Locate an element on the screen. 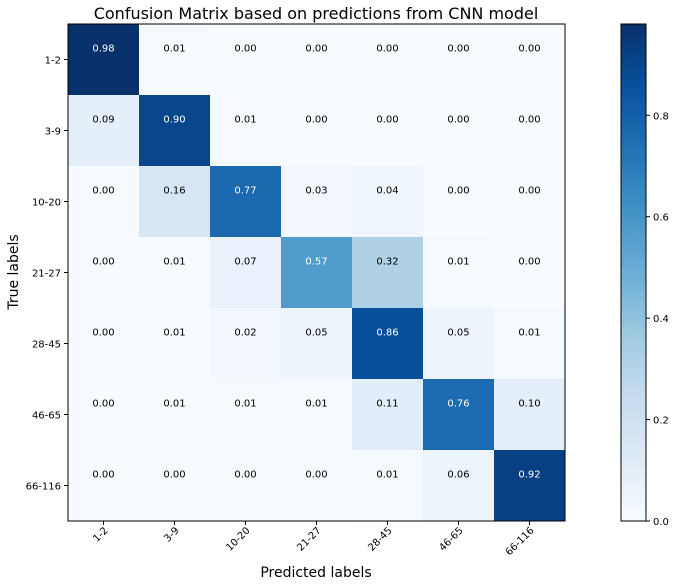  cell-value-label: 0.86 is located at coordinates (387, 333).